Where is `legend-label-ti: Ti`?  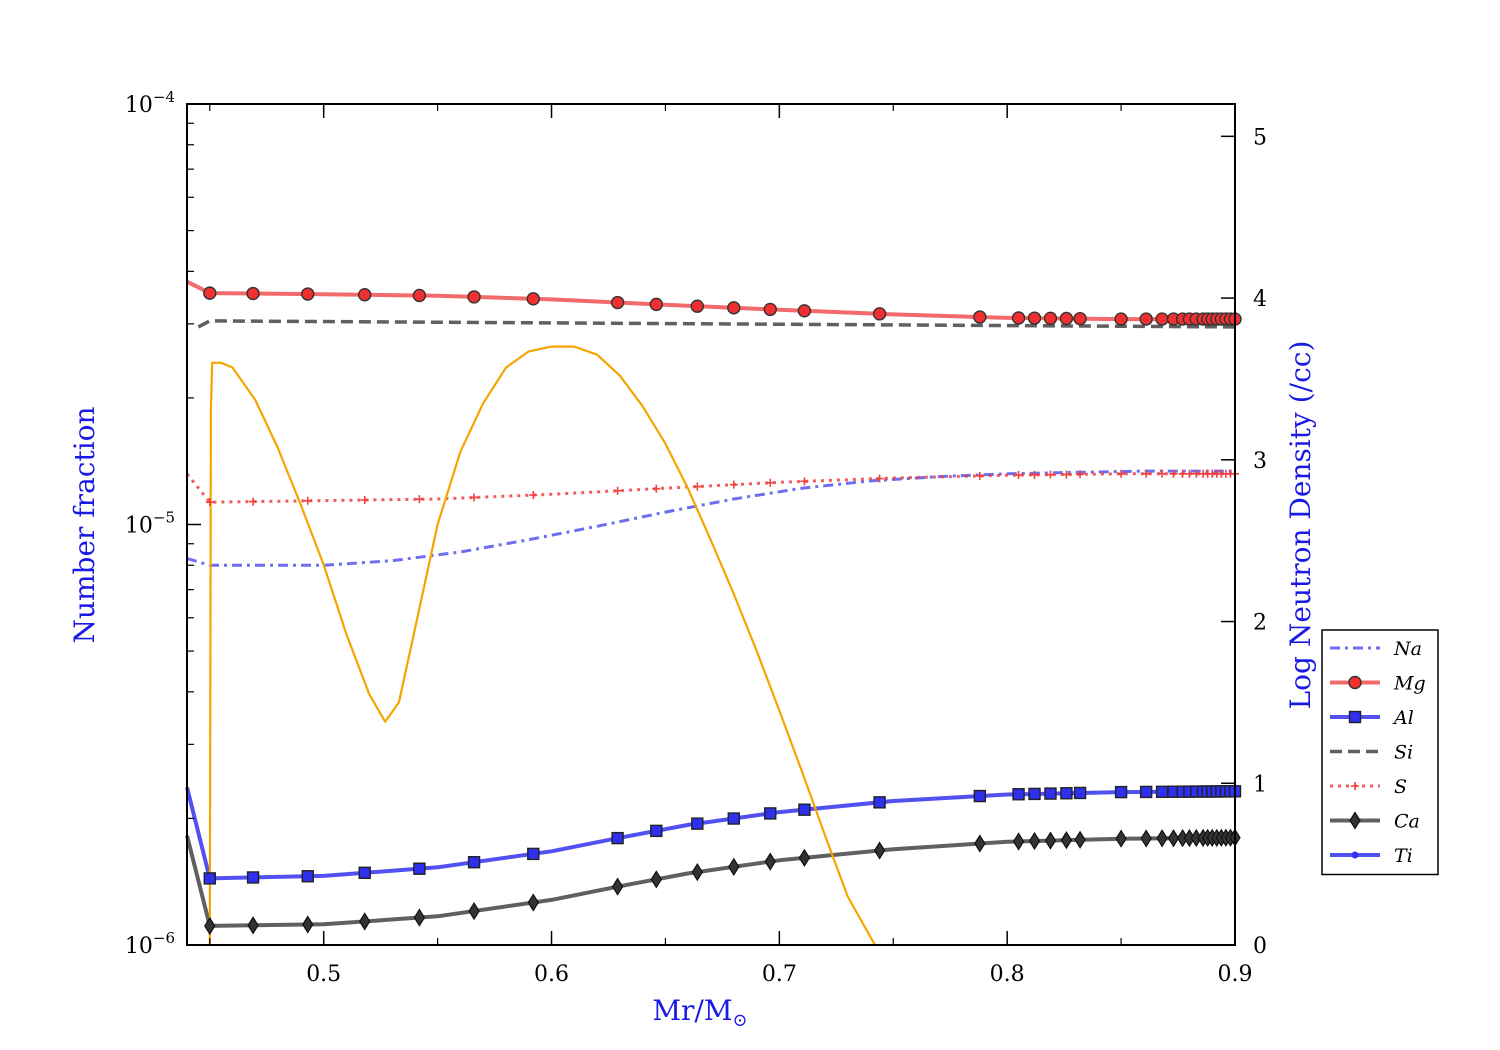
legend-label-ti: Ti is located at coordinates (1403, 856).